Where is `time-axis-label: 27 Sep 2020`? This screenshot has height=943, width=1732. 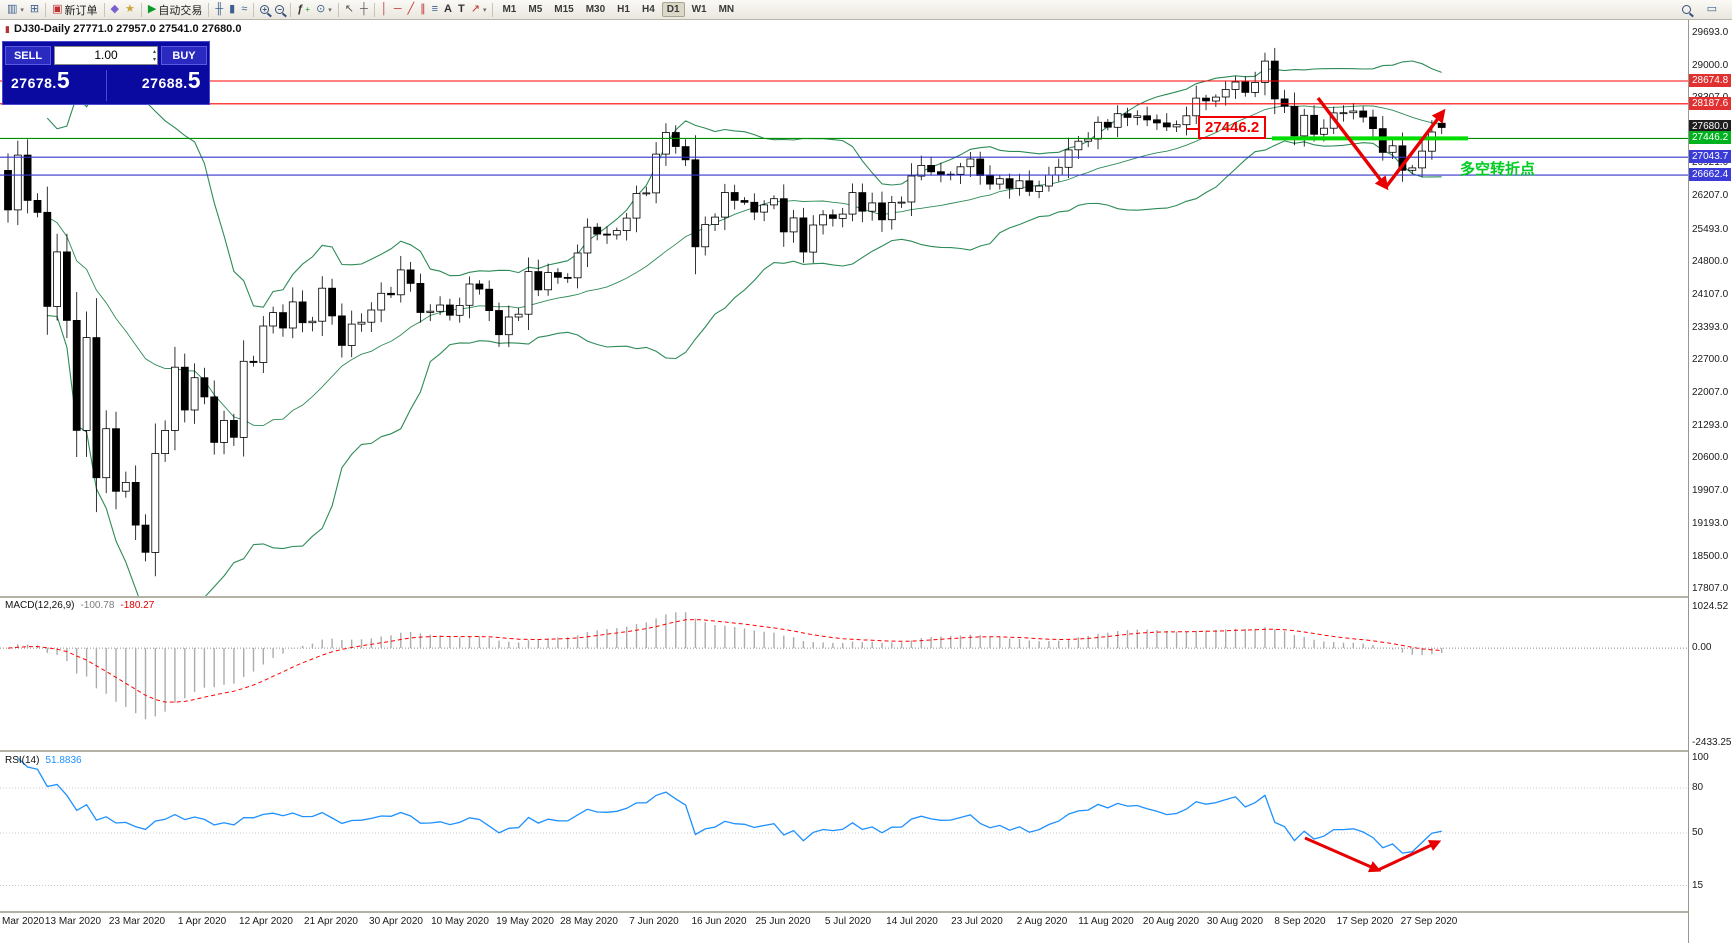 time-axis-label: 27 Sep 2020 is located at coordinates (1429, 921).